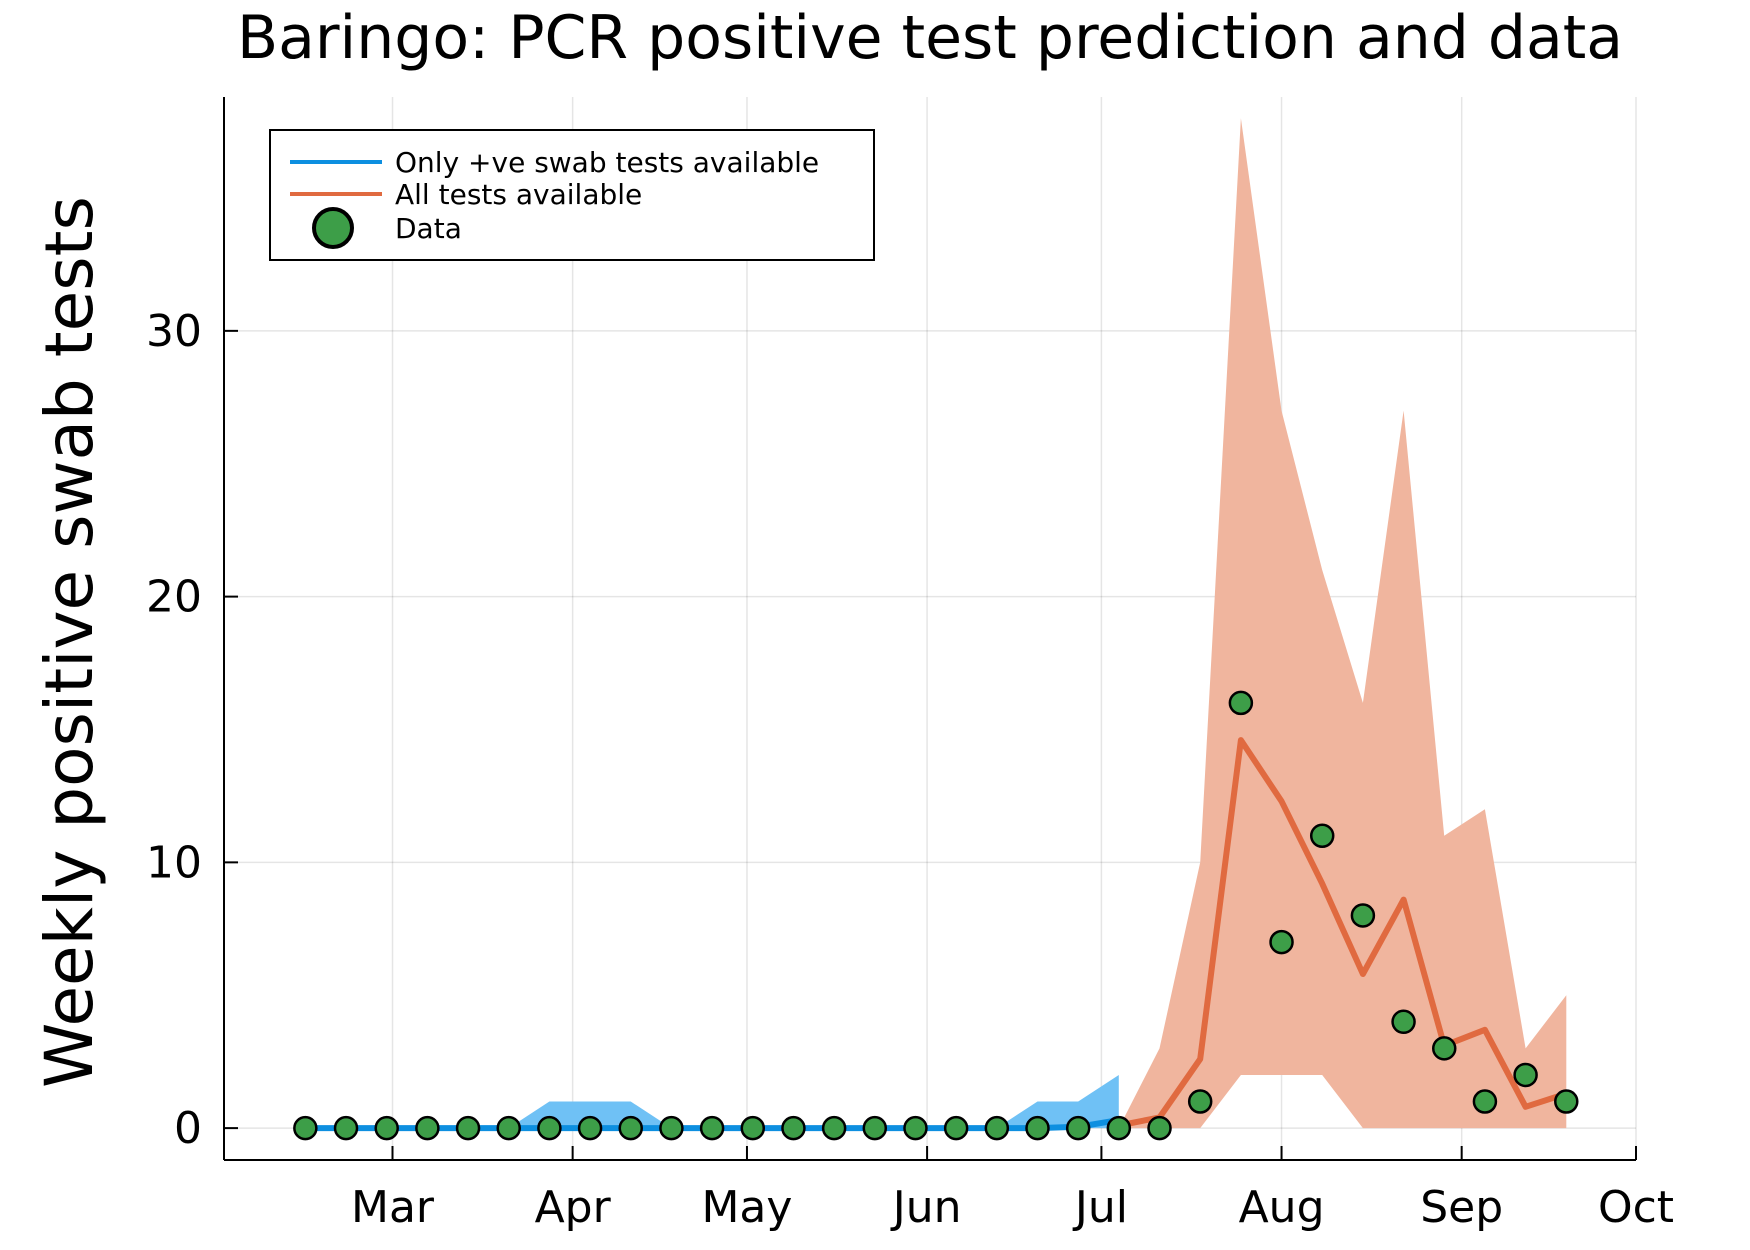  Describe the element at coordinates (428, 228) in the screenshot. I see `legend-label-data: Data` at that location.